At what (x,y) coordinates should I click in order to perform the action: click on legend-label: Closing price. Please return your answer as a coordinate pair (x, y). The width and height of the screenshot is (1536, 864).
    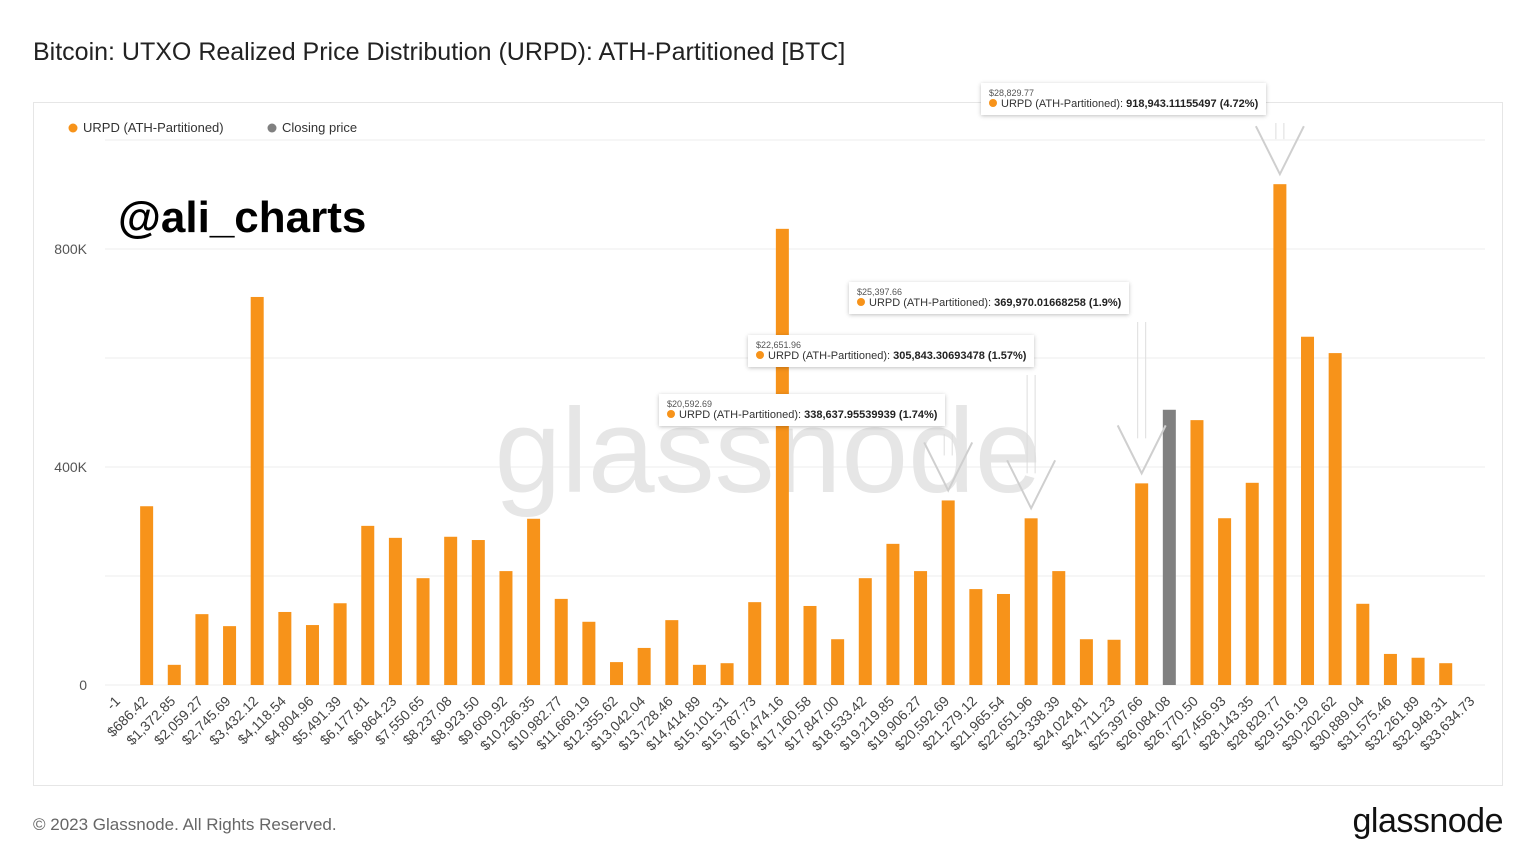
    Looking at the image, I should click on (319, 127).